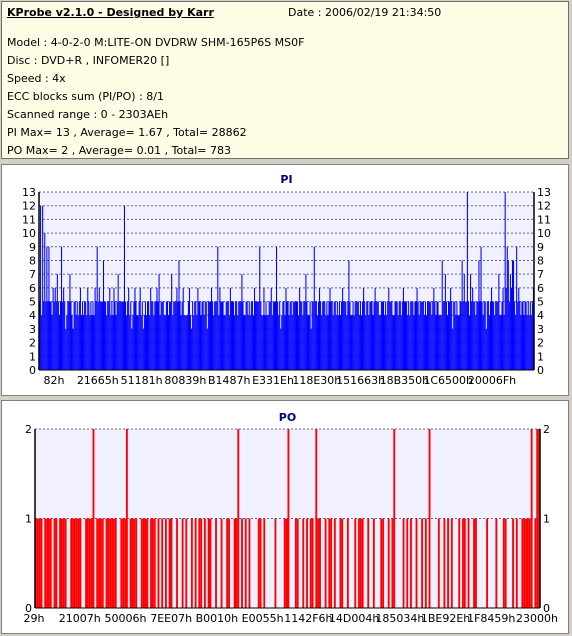 Image resolution: width=572 pixels, height=636 pixels. I want to click on pi-ytick-left: 8, so click(32, 260).